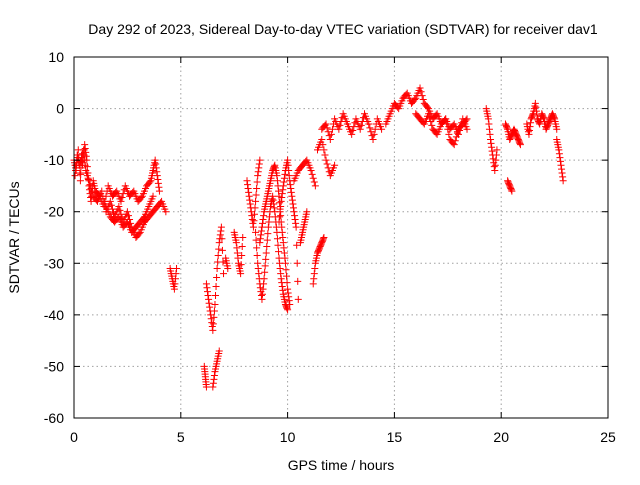 The width and height of the screenshot is (640, 485). What do you see at coordinates (54, 366) in the screenshot?
I see `y-tick-label: -50` at bounding box center [54, 366].